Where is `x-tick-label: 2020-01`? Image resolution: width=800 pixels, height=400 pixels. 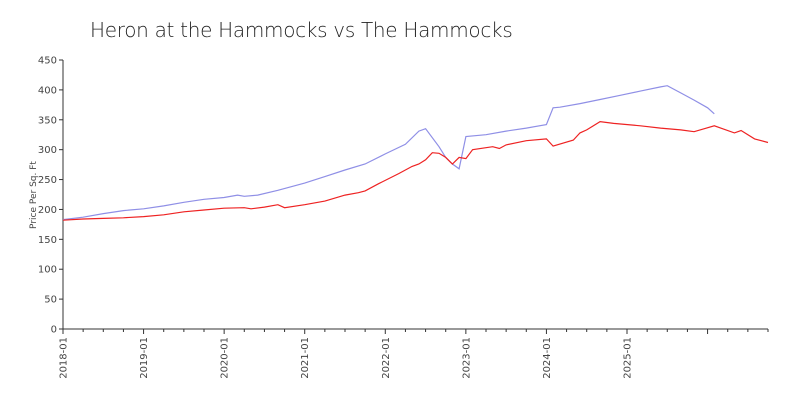 x-tick-label: 2020-01 is located at coordinates (225, 358).